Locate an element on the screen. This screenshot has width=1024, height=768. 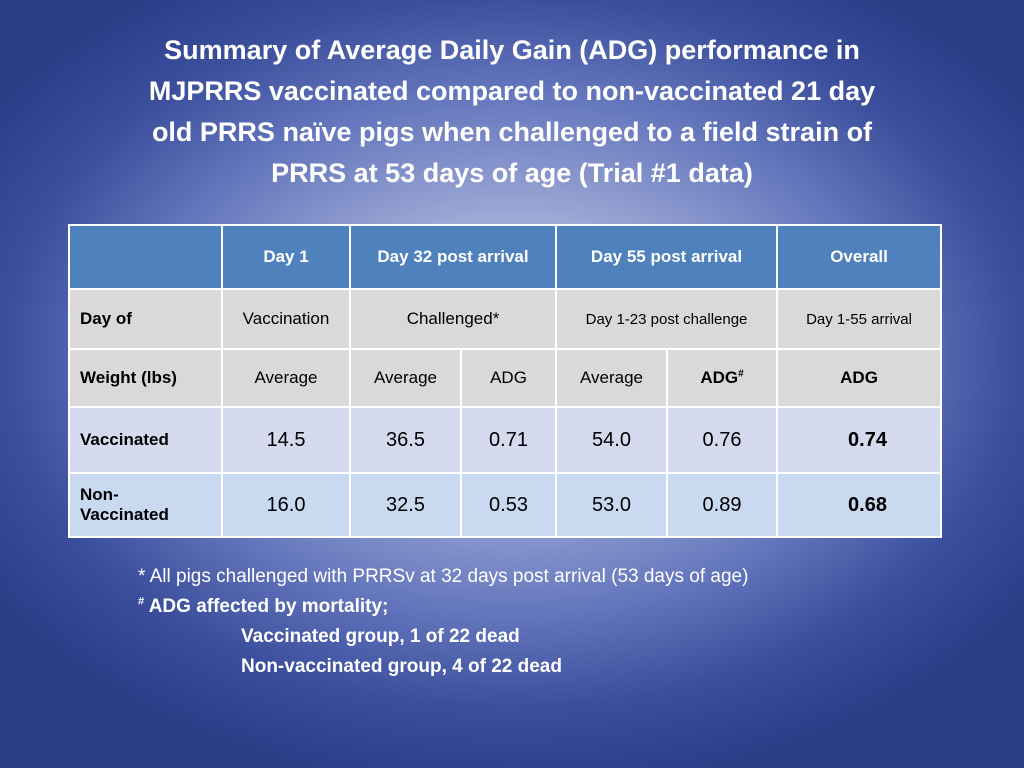
weight-day32-average: Average is located at coordinates (405, 378).